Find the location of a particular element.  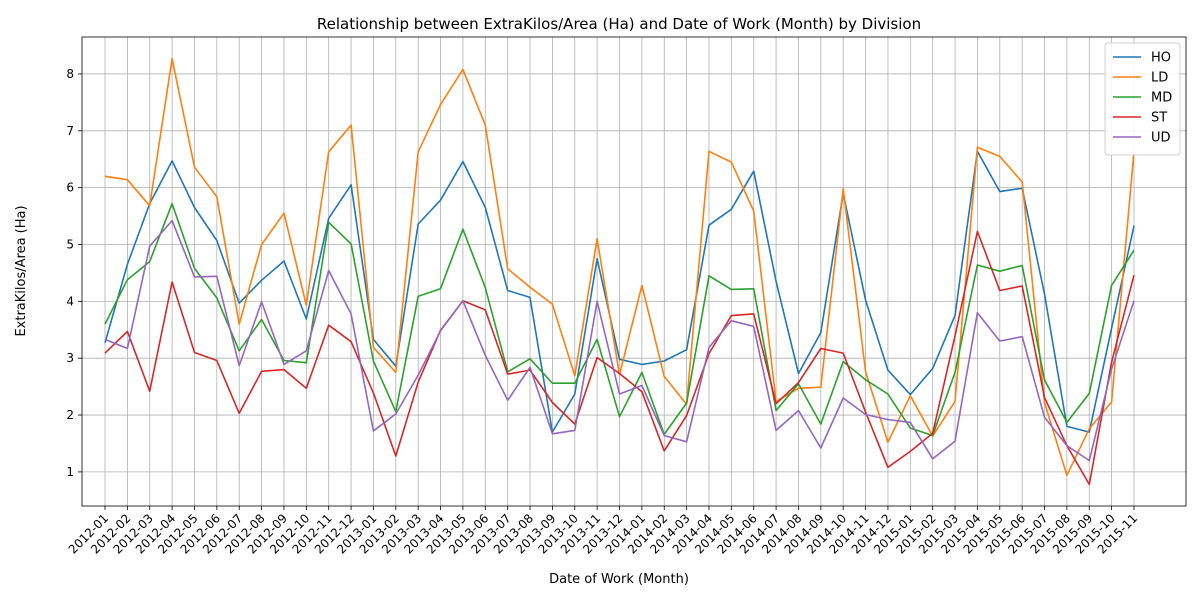

legend-label-ho: HO is located at coordinates (1161, 58).